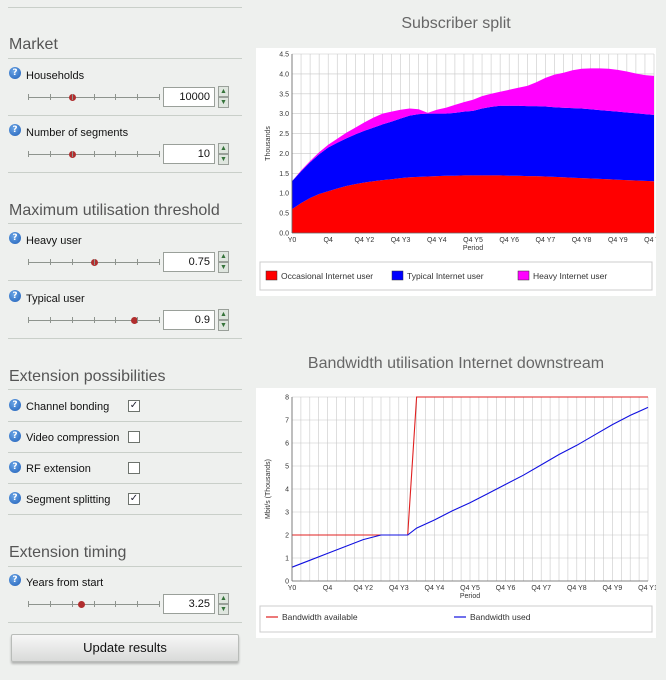 The width and height of the screenshot is (666, 680). I want to click on heavy-user-input: 0.75, so click(189, 262).